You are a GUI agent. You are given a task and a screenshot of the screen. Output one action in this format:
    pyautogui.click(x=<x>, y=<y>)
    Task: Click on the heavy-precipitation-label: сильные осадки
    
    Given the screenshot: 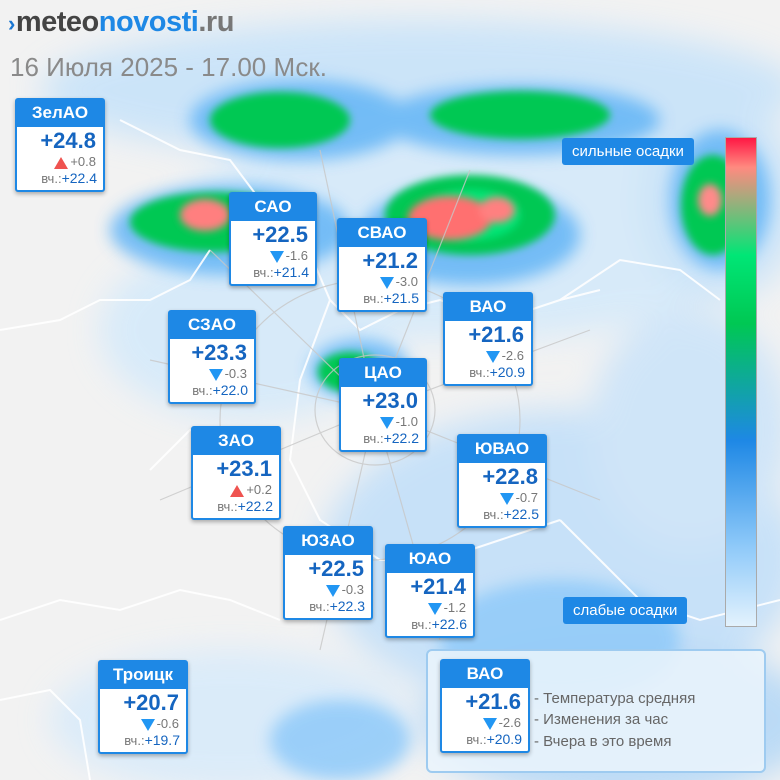 What is the action you would take?
    pyautogui.click(x=628, y=151)
    